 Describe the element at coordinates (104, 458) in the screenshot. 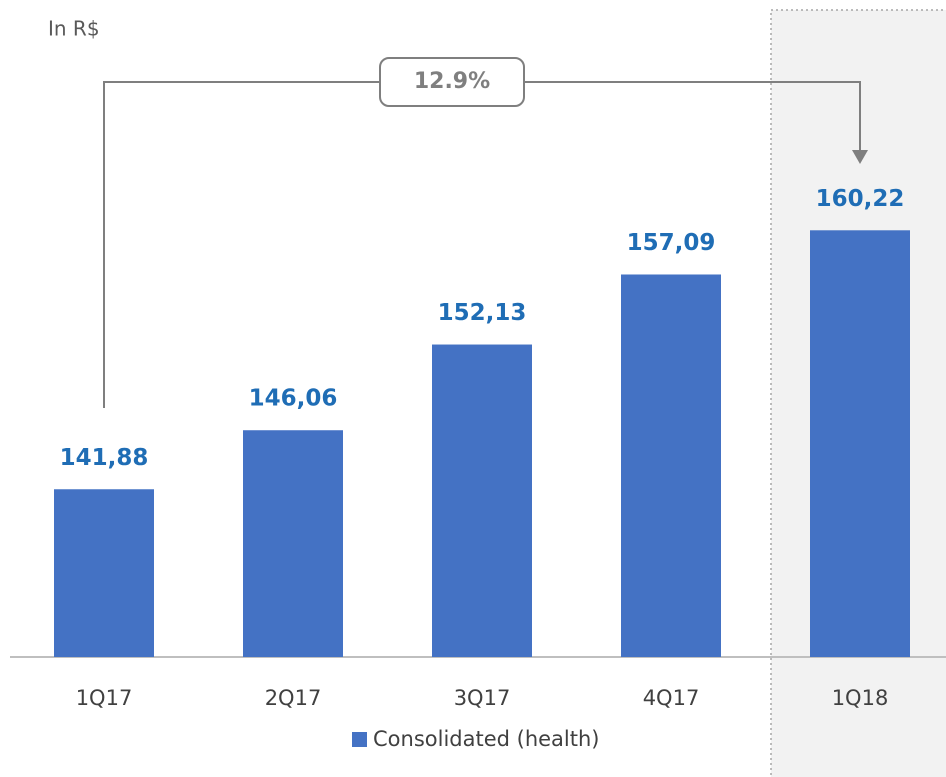

I see `value-label: 141,88` at that location.